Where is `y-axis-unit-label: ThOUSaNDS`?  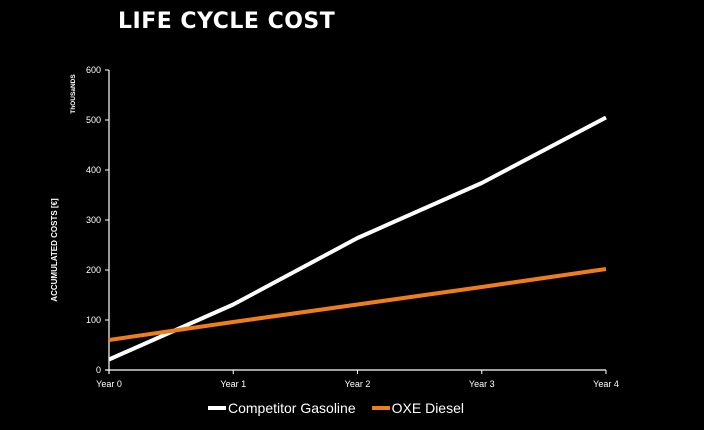
y-axis-unit-label: ThOUSaNDS is located at coordinates (73, 94).